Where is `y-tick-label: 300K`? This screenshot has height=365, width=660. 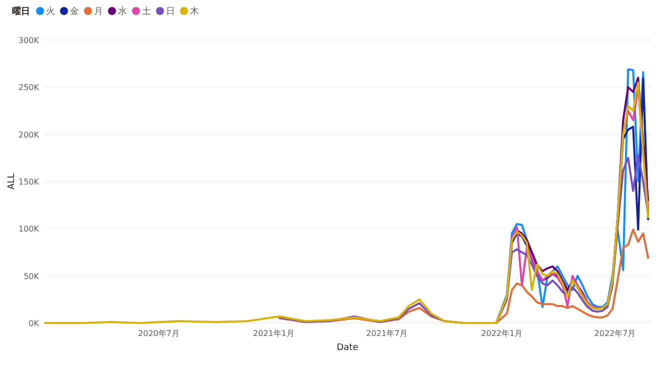 y-tick-label: 300K is located at coordinates (29, 40).